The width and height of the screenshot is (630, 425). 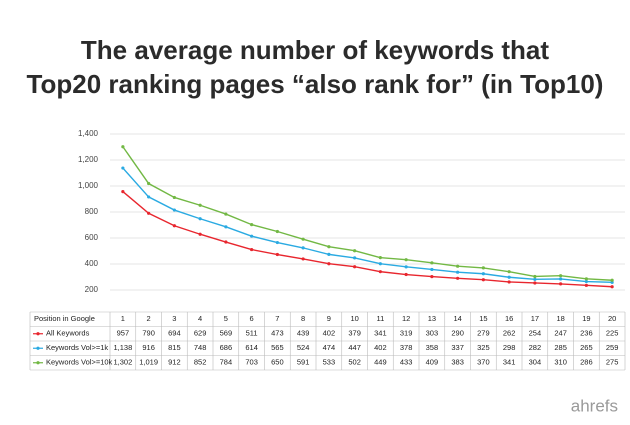 I want to click on x-tick-label: 20, so click(x=612, y=318).